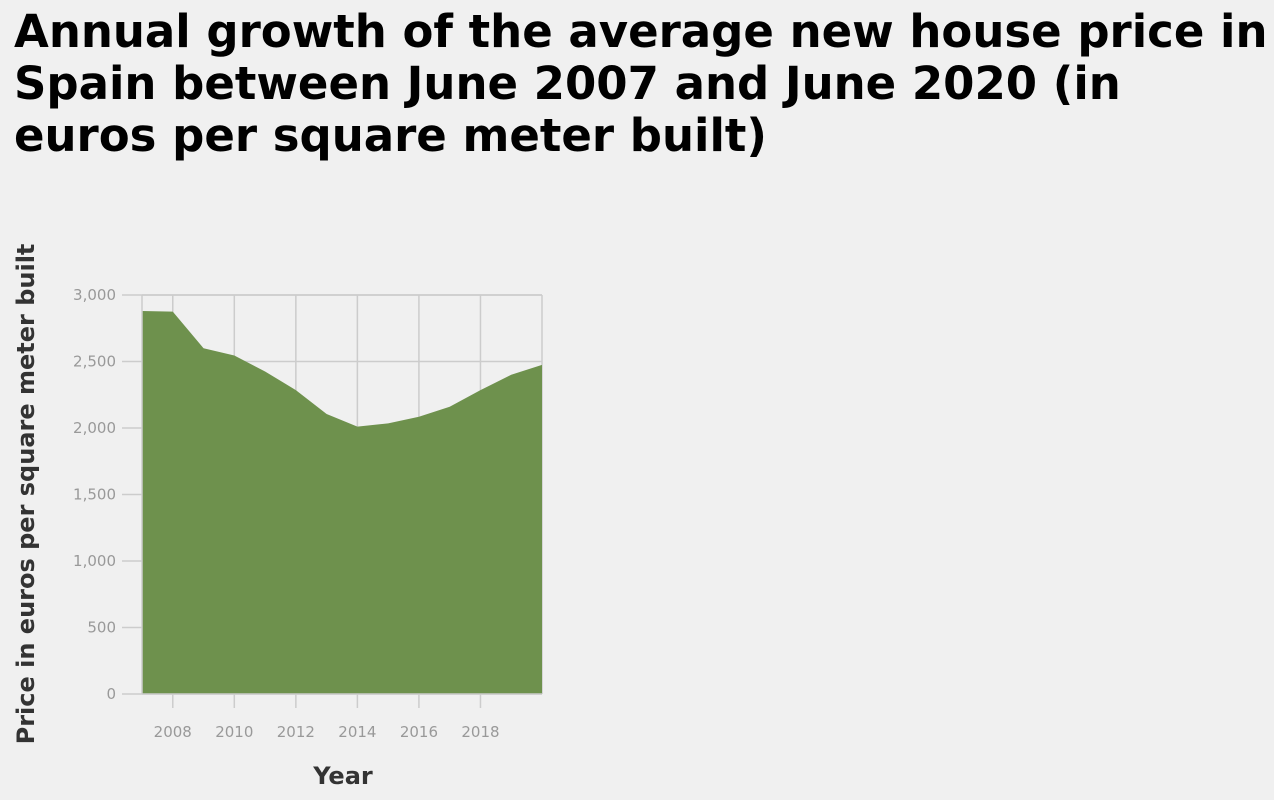 The height and width of the screenshot is (800, 1274). What do you see at coordinates (419, 732) in the screenshot?
I see `x-tick-label: 2016` at bounding box center [419, 732].